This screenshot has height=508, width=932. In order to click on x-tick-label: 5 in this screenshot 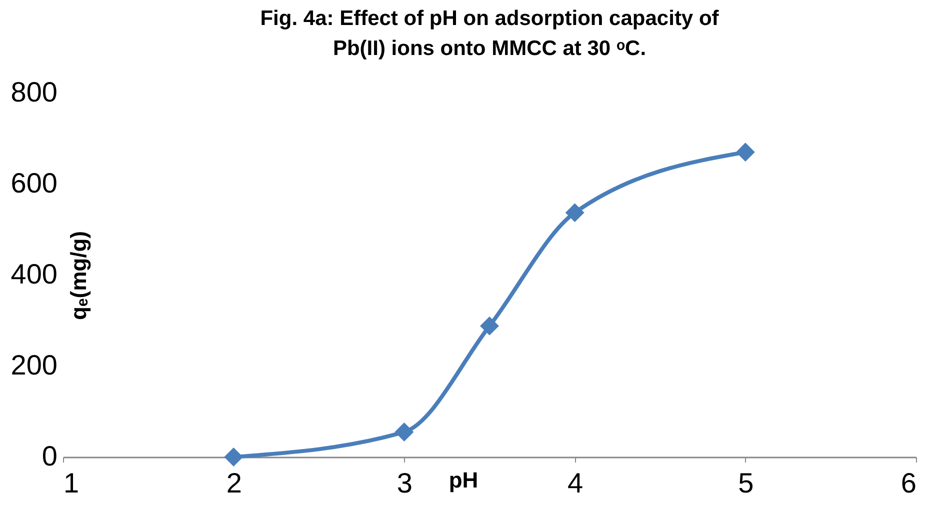, I will do `click(746, 483)`.